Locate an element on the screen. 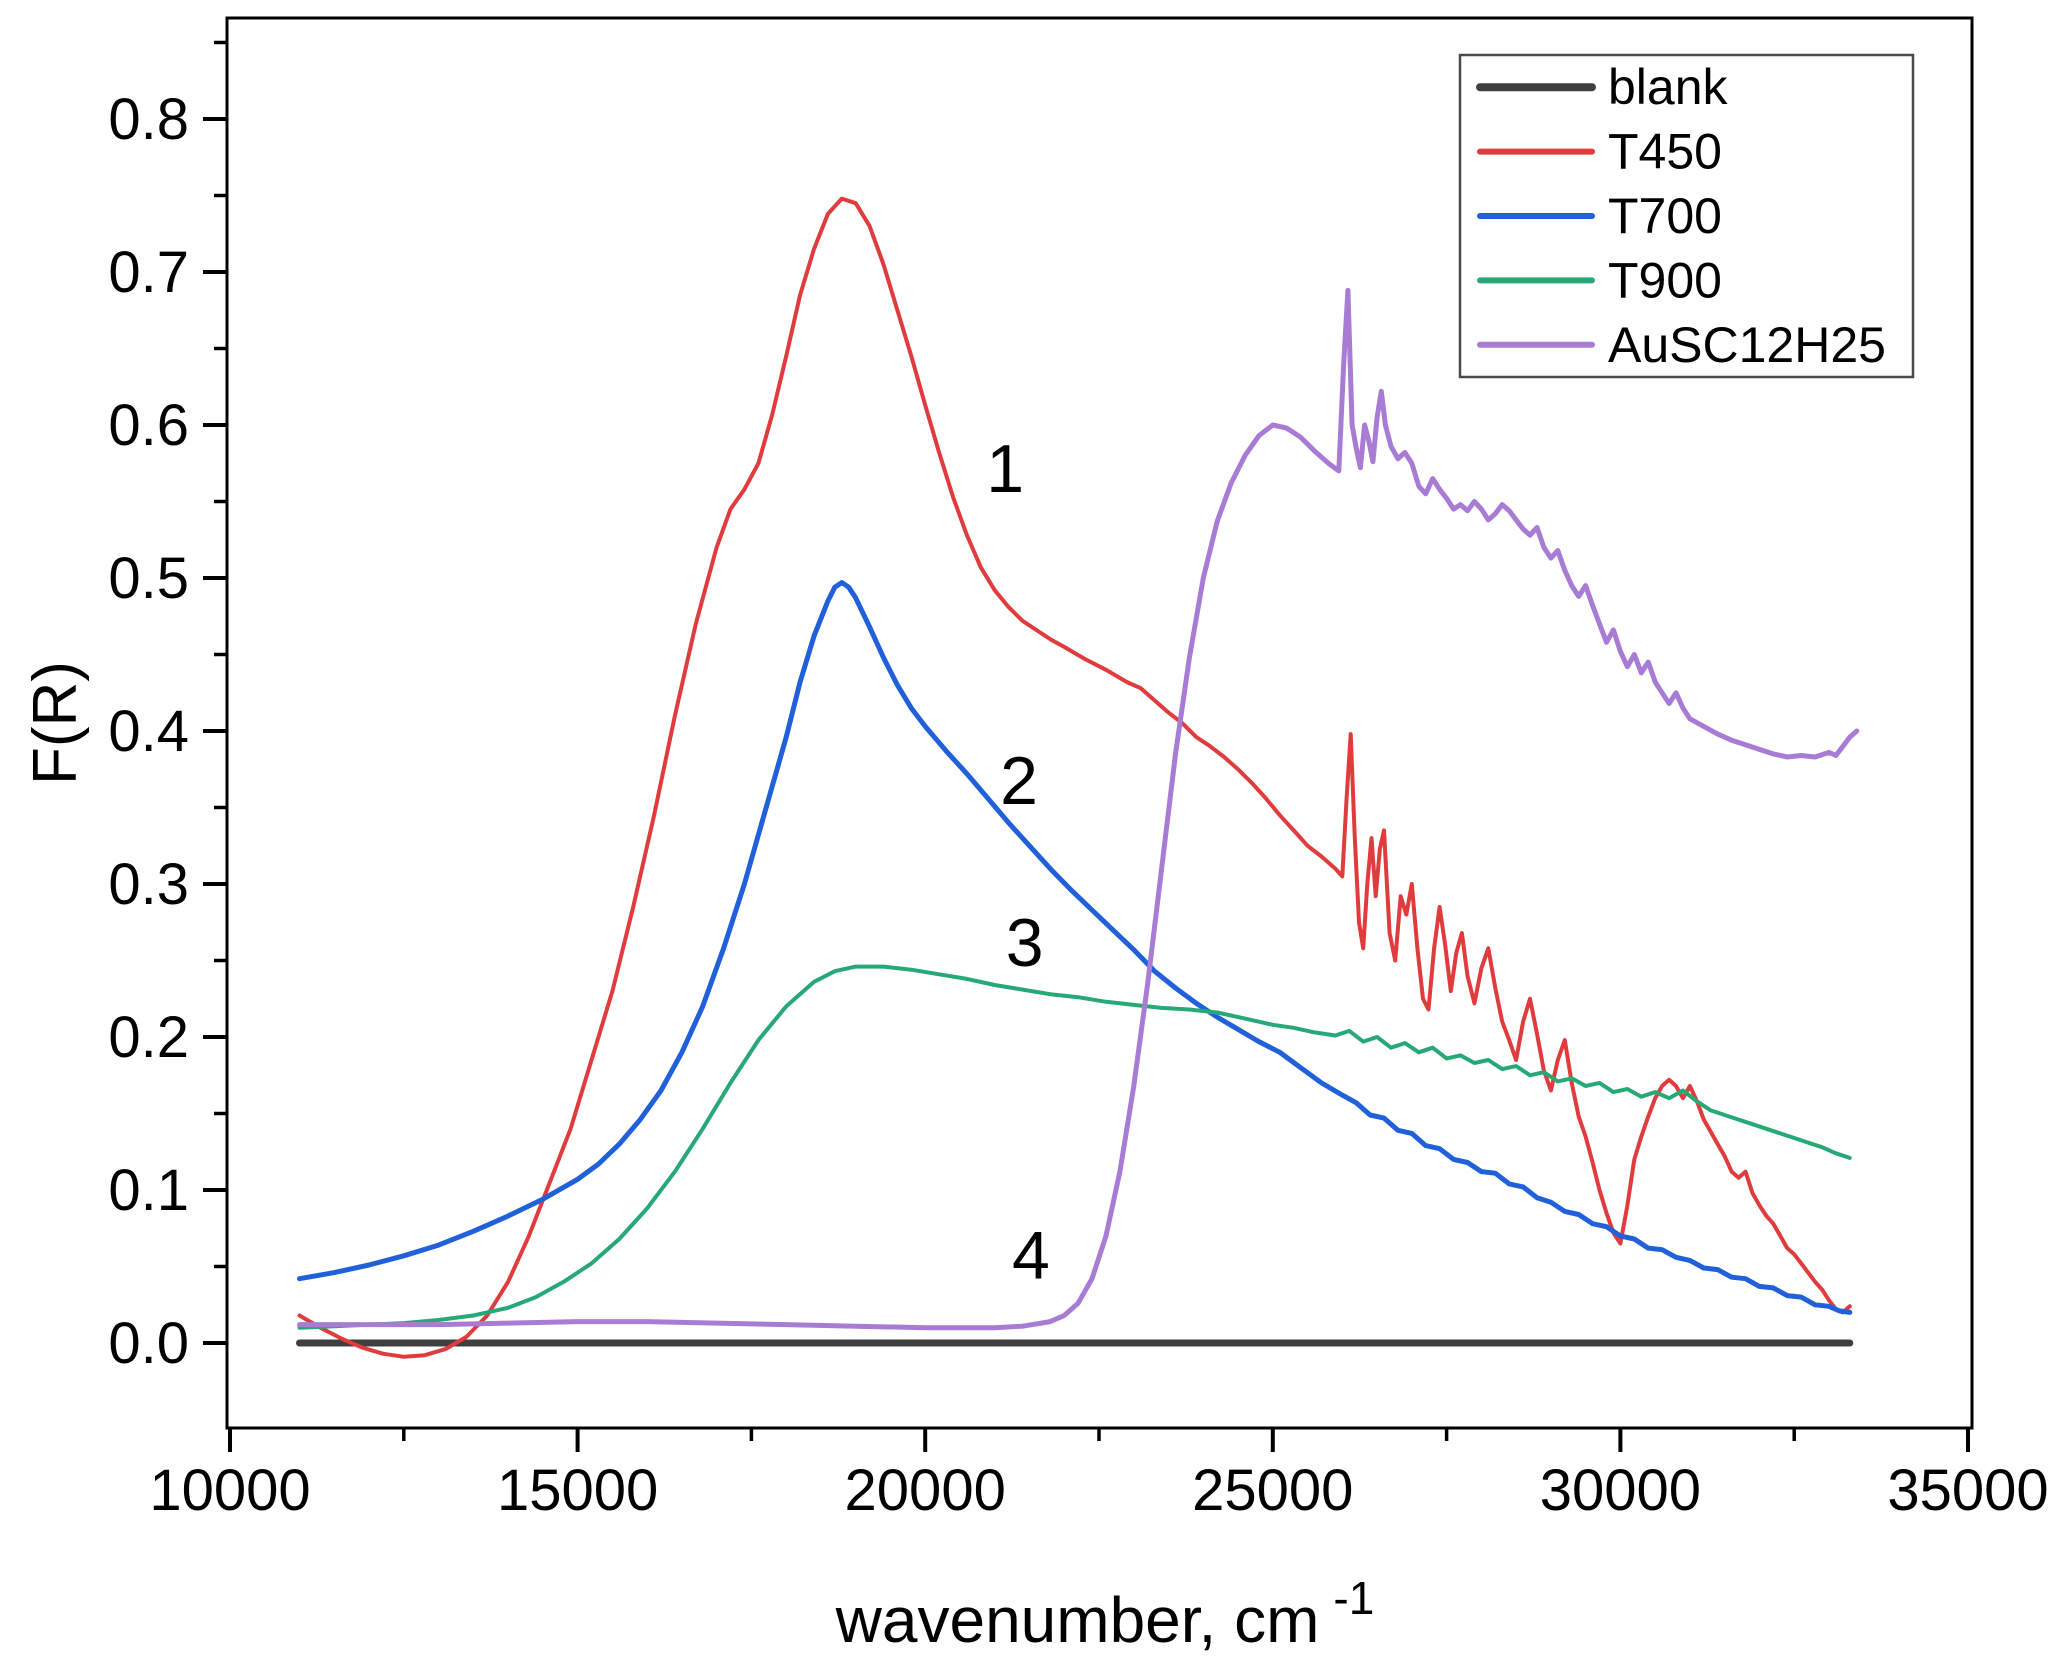 This screenshot has height=1669, width=2067. x-axis: 10000 15000 20000 25000 30000 35000 is located at coordinates (1099, 1475).